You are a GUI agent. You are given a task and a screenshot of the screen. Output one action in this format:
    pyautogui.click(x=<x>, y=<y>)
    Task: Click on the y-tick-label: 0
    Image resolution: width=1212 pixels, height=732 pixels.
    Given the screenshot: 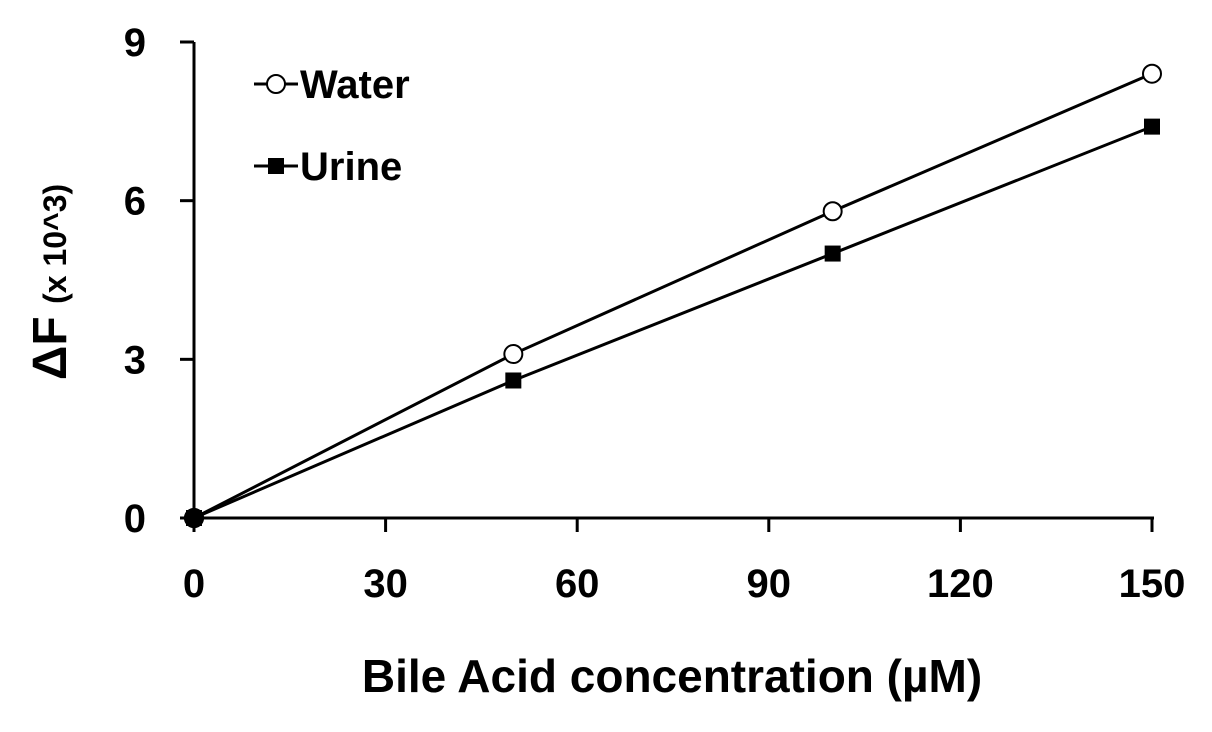 What is the action you would take?
    pyautogui.click(x=135, y=519)
    